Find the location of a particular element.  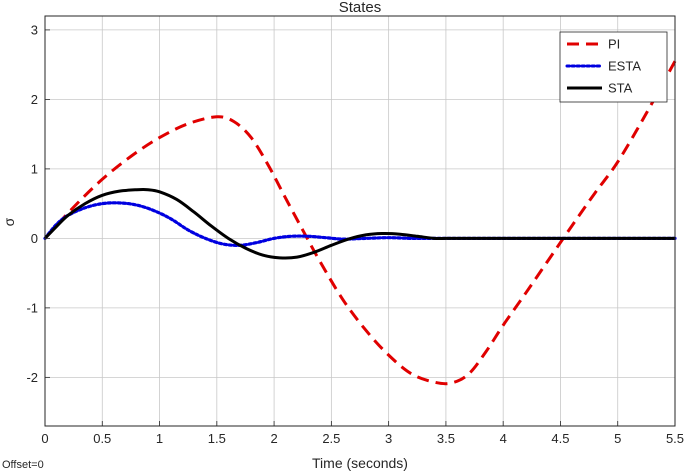

x-tick-label: 0.5 is located at coordinates (102, 438).